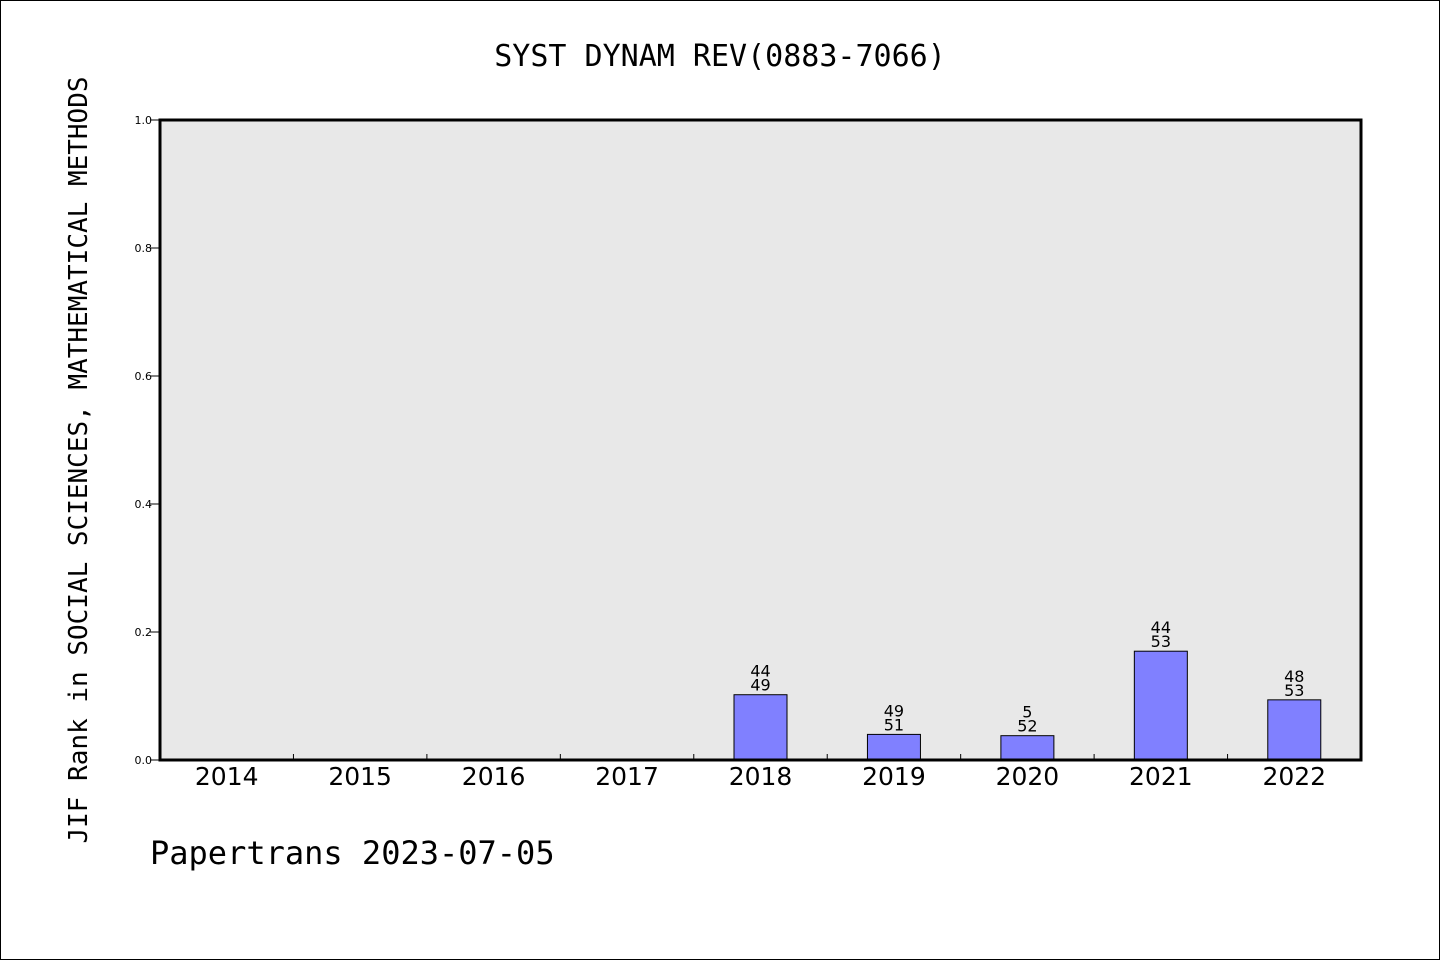  Describe the element at coordinates (1027, 712) in the screenshot. I see `bar-label: 5` at that location.